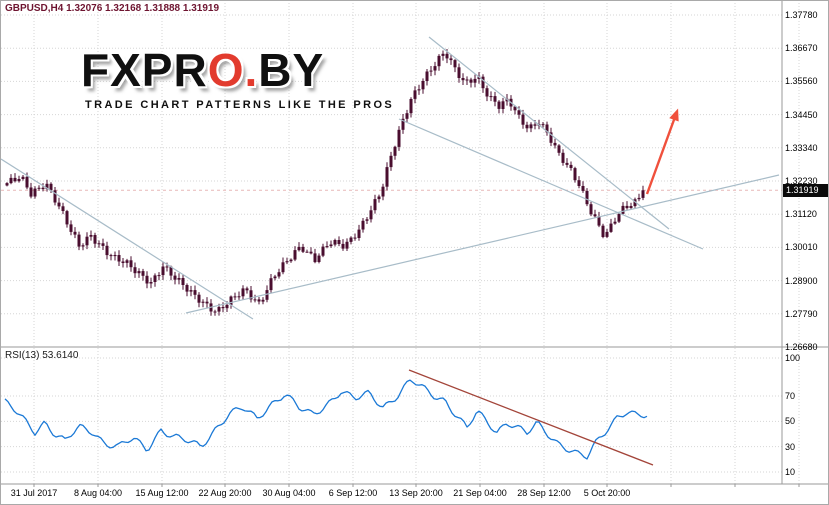 This screenshot has height=505, width=829. I want to click on logo-letter-o: O, so click(226, 70).